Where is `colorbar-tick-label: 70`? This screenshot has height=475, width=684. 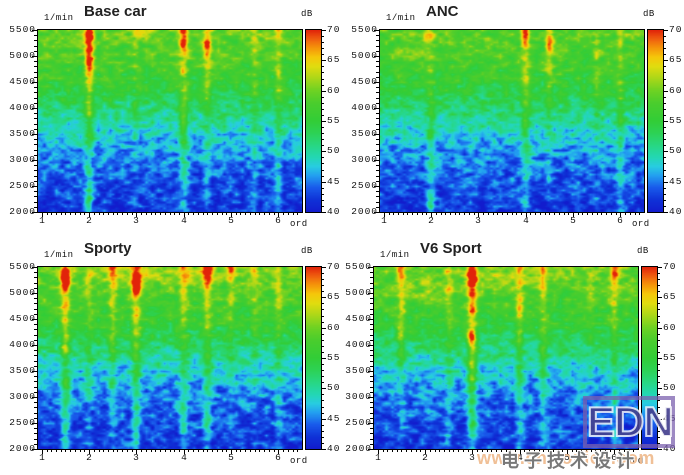 colorbar-tick-label: 70 is located at coordinates (334, 29).